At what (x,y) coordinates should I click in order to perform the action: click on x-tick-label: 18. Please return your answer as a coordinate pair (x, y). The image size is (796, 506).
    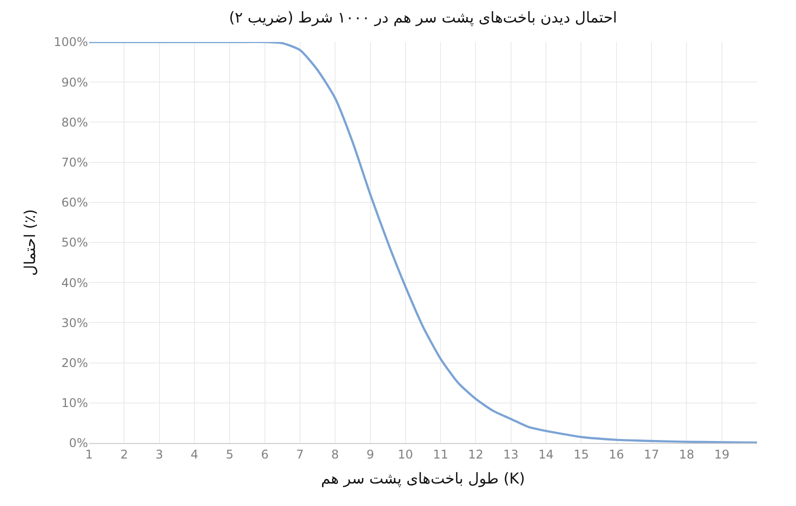
    Looking at the image, I should click on (686, 455).